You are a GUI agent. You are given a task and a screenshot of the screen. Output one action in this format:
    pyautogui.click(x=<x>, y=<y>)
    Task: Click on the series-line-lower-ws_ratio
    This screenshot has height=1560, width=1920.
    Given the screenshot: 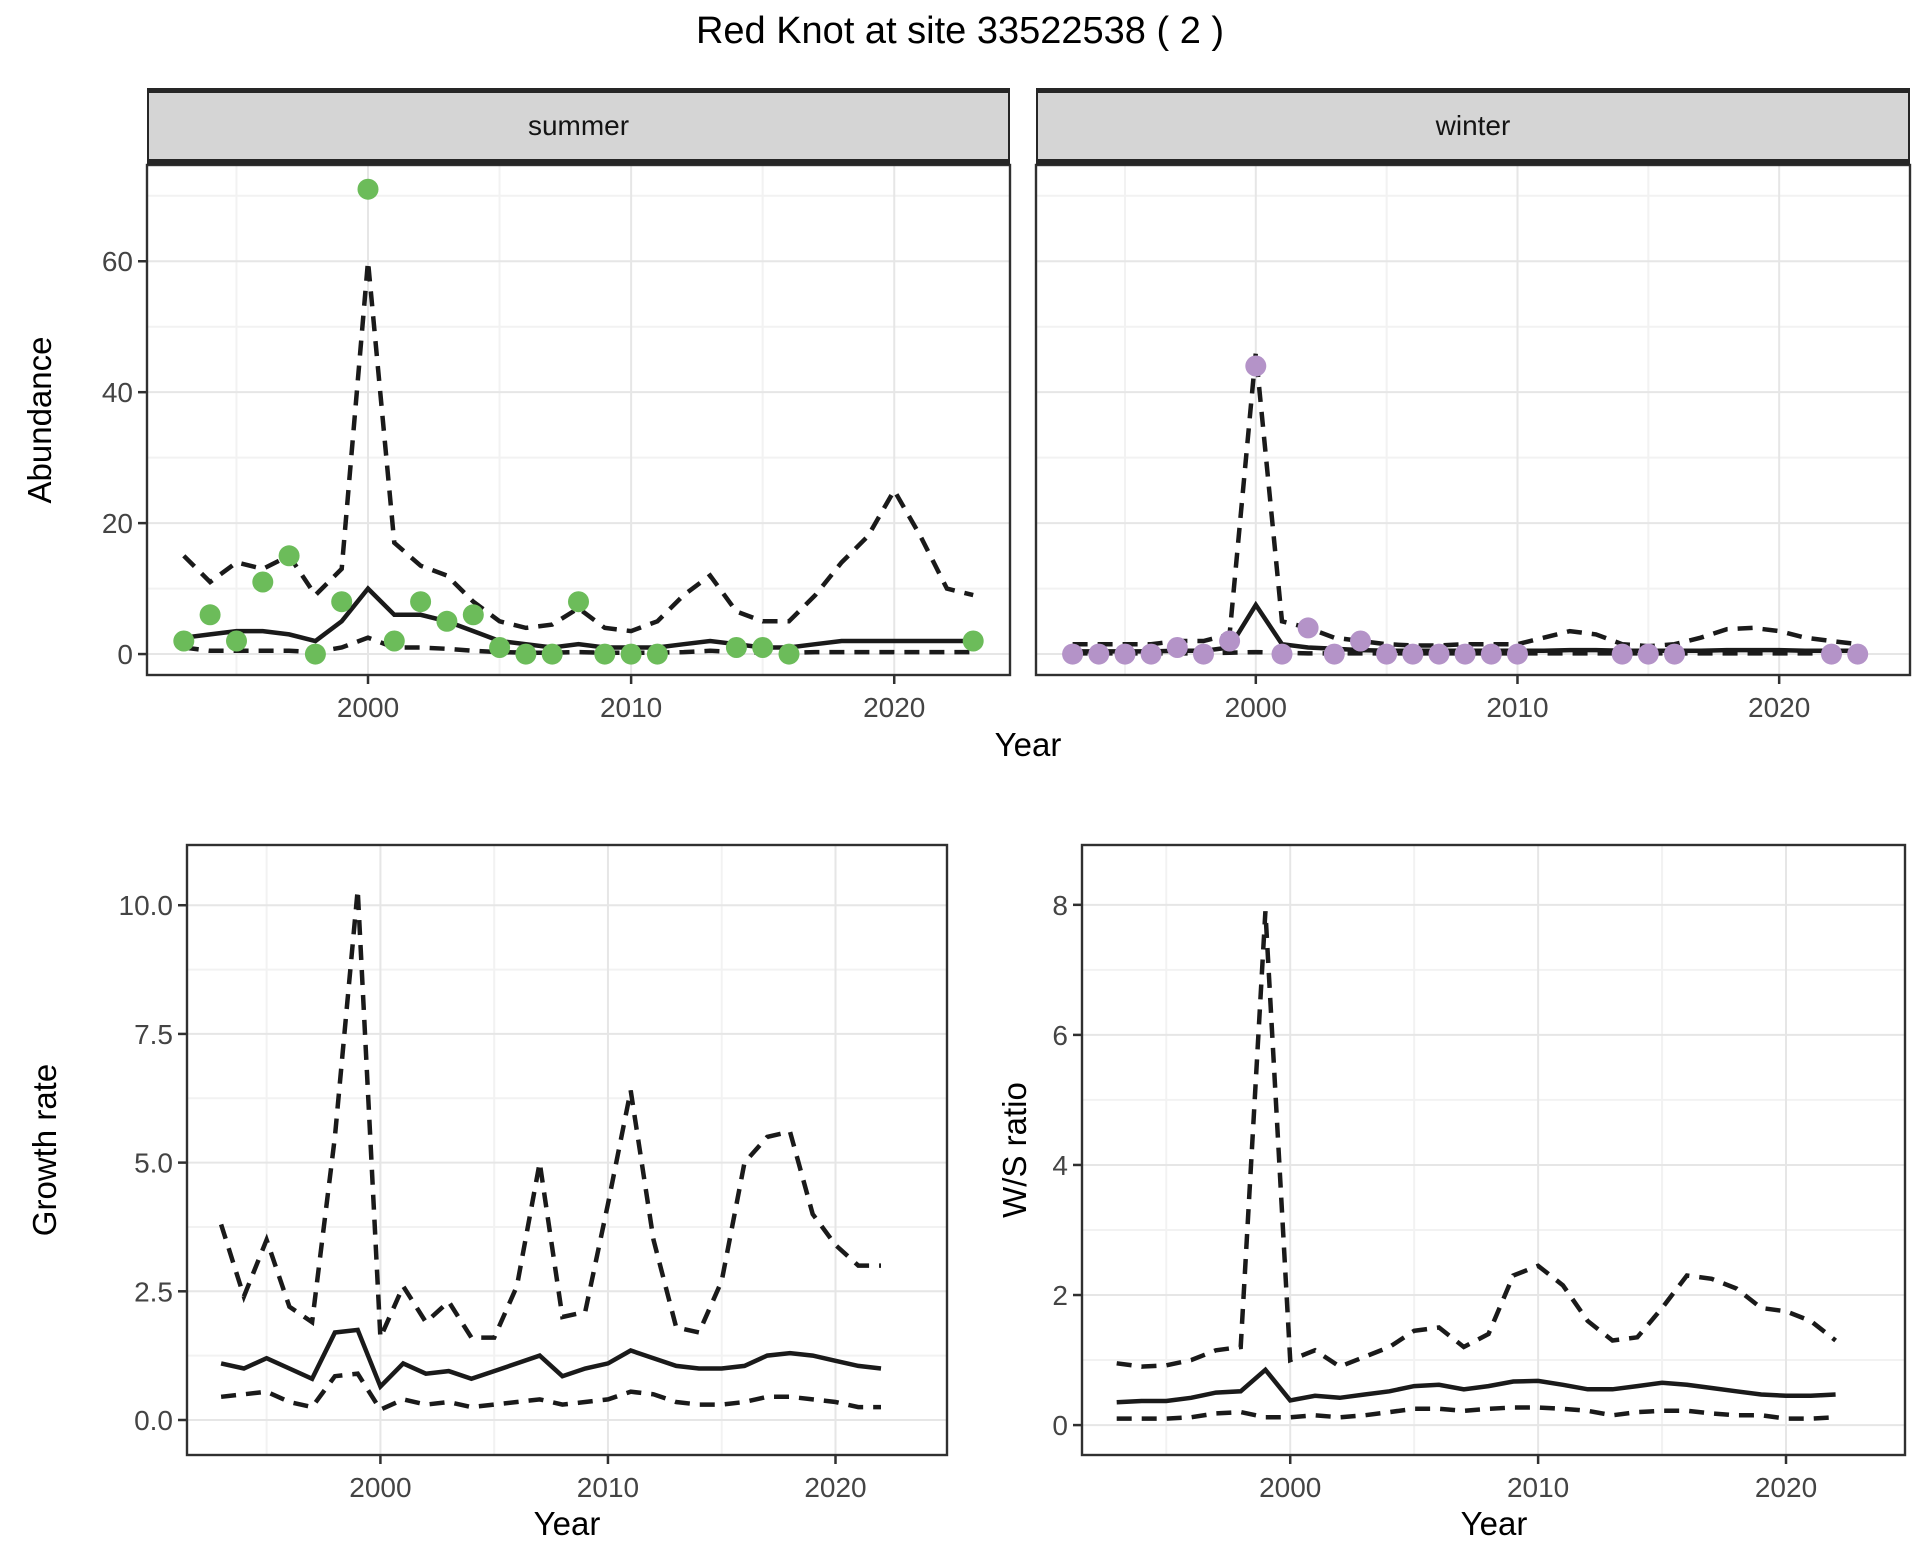 What is the action you would take?
    pyautogui.click(x=1476, y=1413)
    